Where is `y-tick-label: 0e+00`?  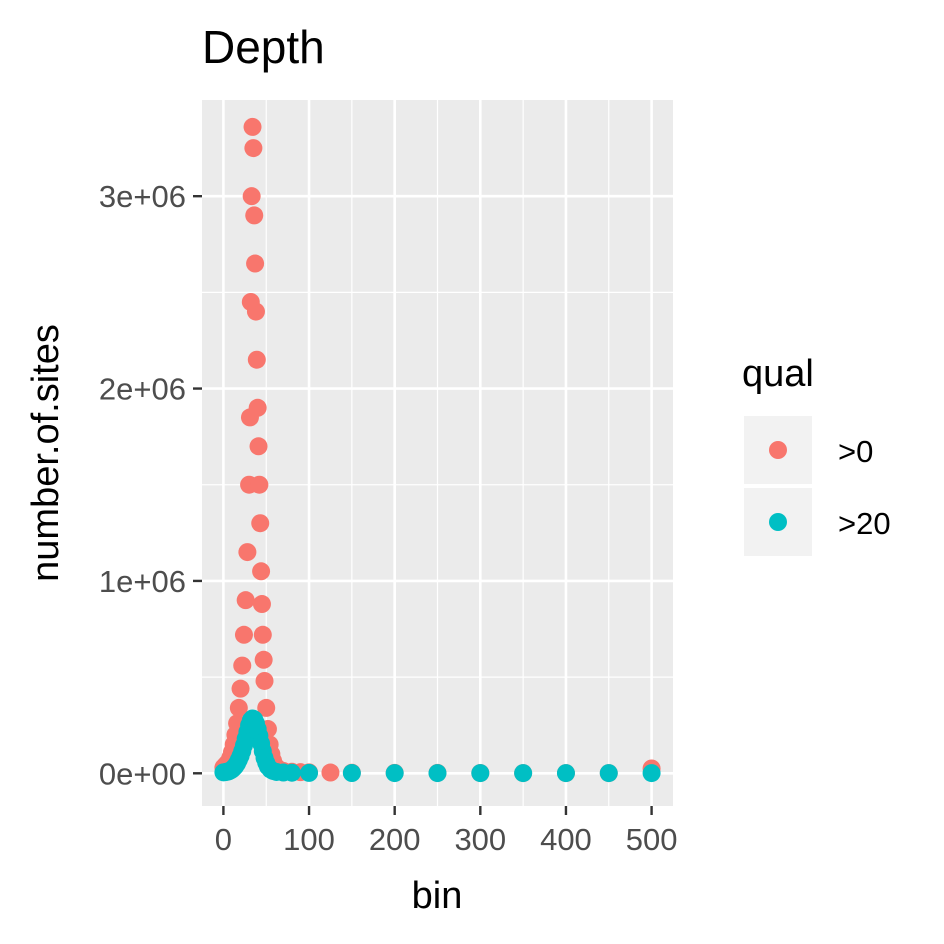 y-tick-label: 0e+00 is located at coordinates (142, 773).